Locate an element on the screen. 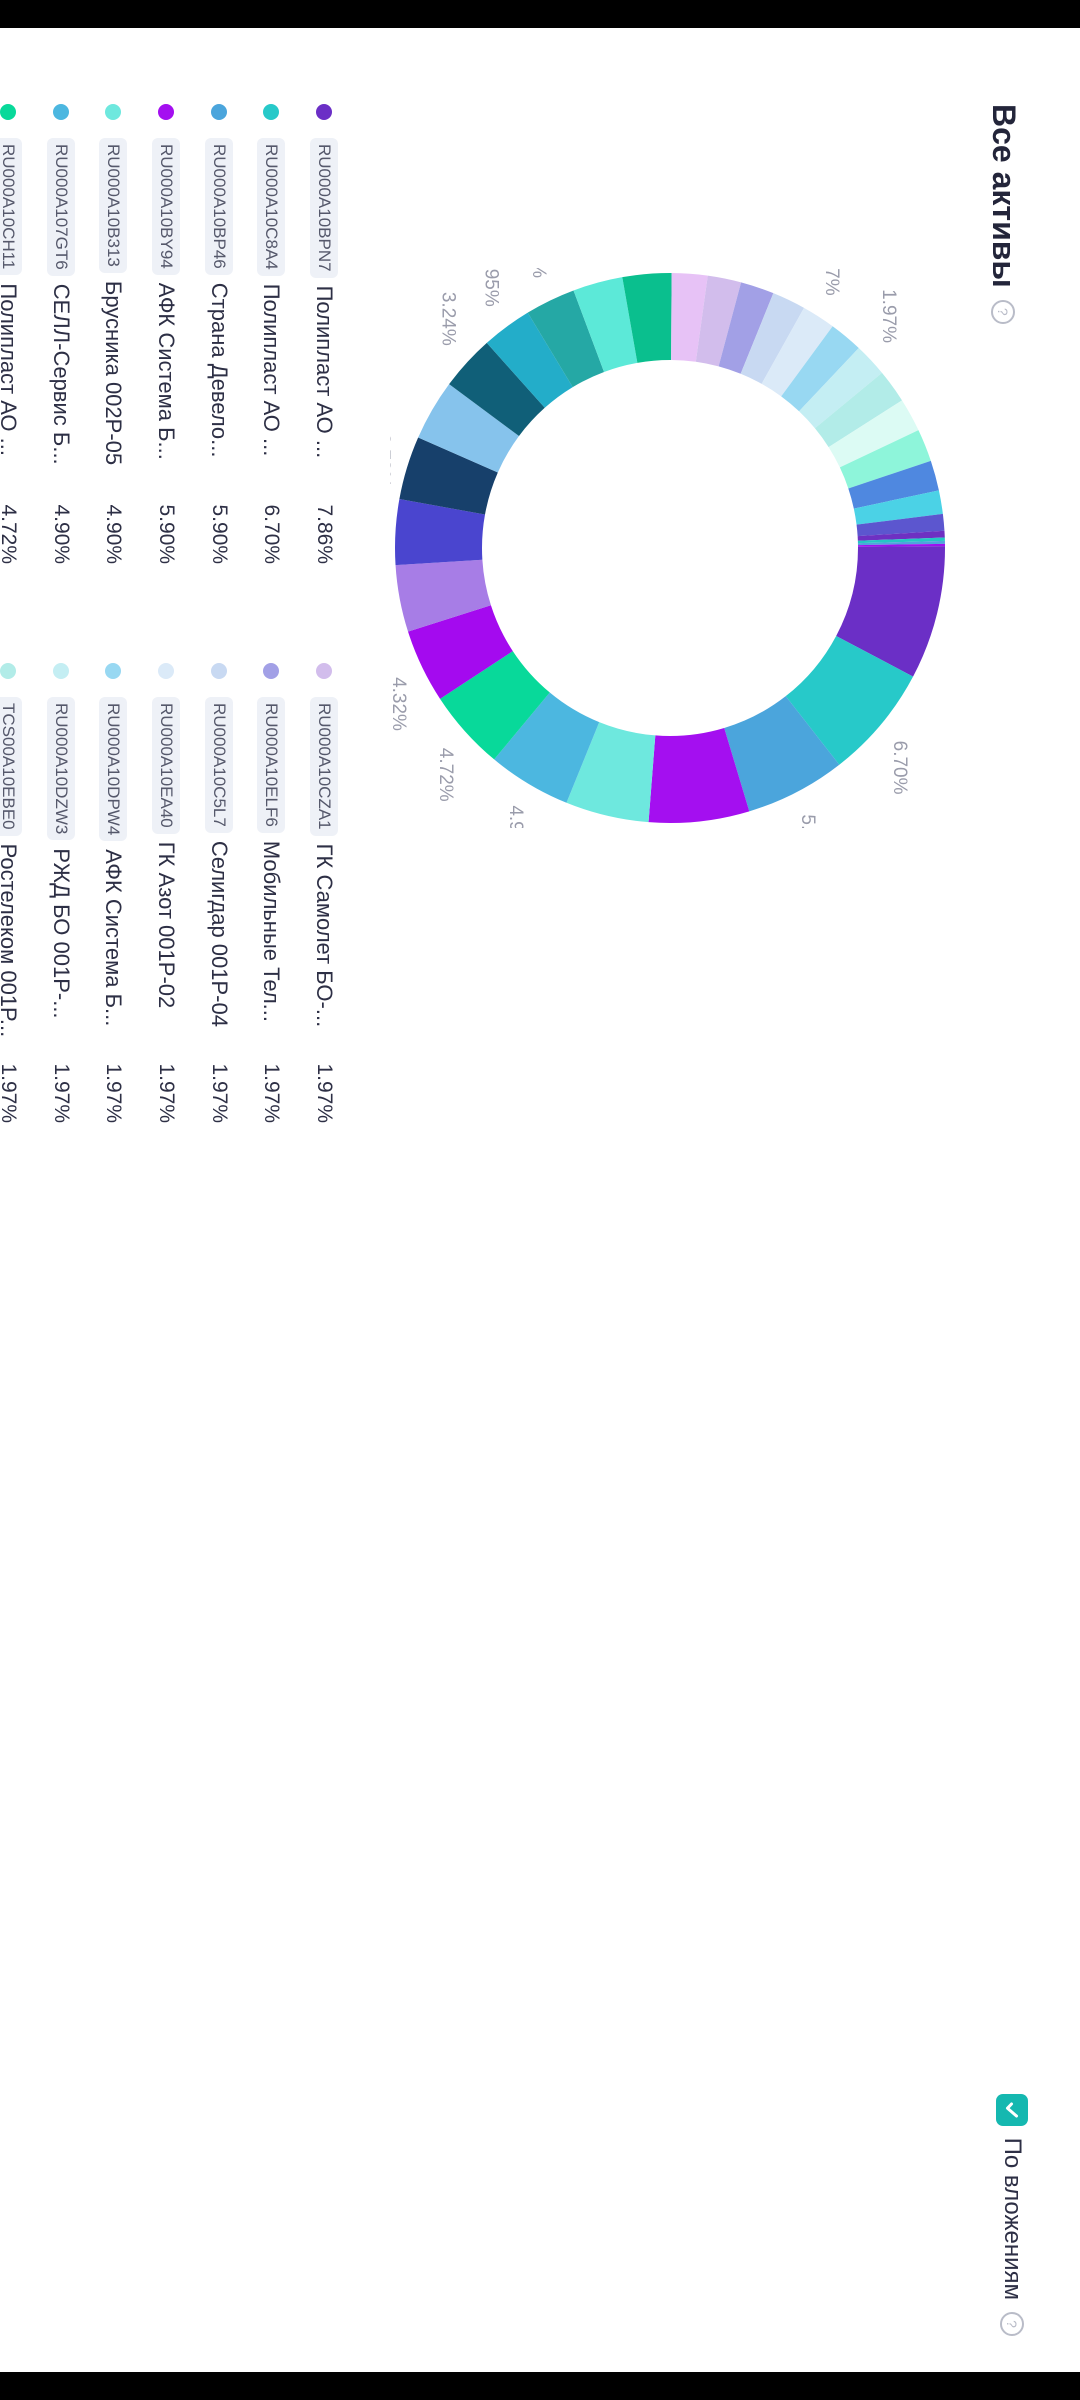  by-investment-toggle: По вложениям ? is located at coordinates (1012, 2214).